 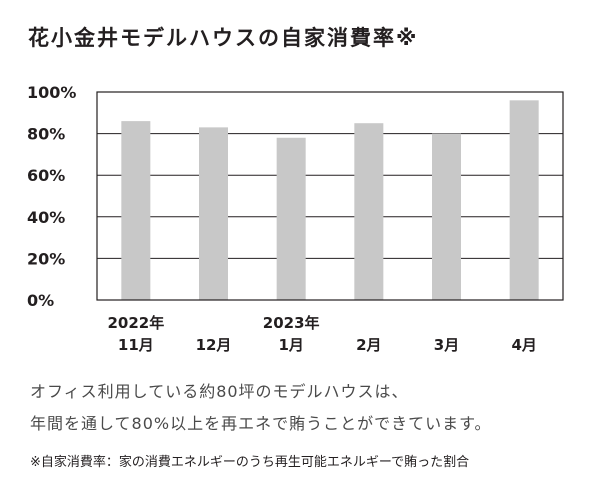 I want to click on x-tick-month-label: 3月, so click(x=446, y=345).